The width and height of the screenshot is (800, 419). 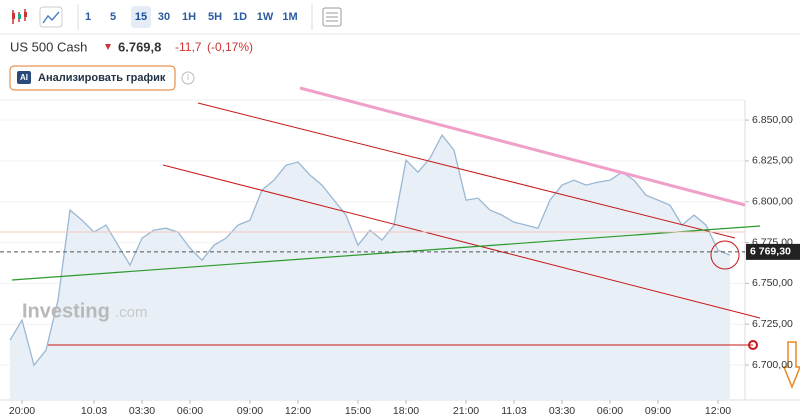 I want to click on interval-button: 1, so click(x=88, y=17).